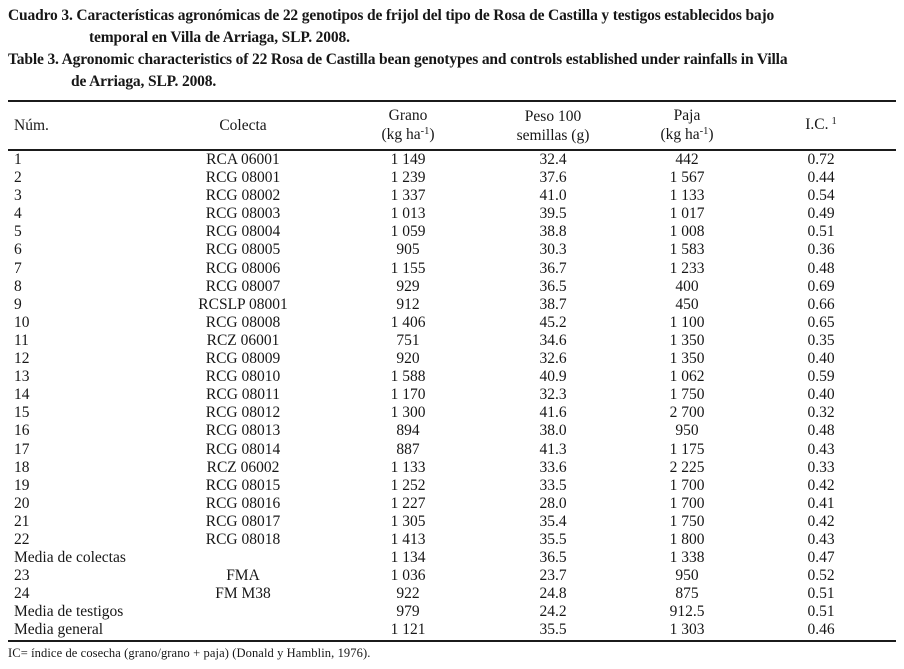 This screenshot has height=669, width=904. I want to click on header-paja-unit-sup: -1, so click(704, 131).